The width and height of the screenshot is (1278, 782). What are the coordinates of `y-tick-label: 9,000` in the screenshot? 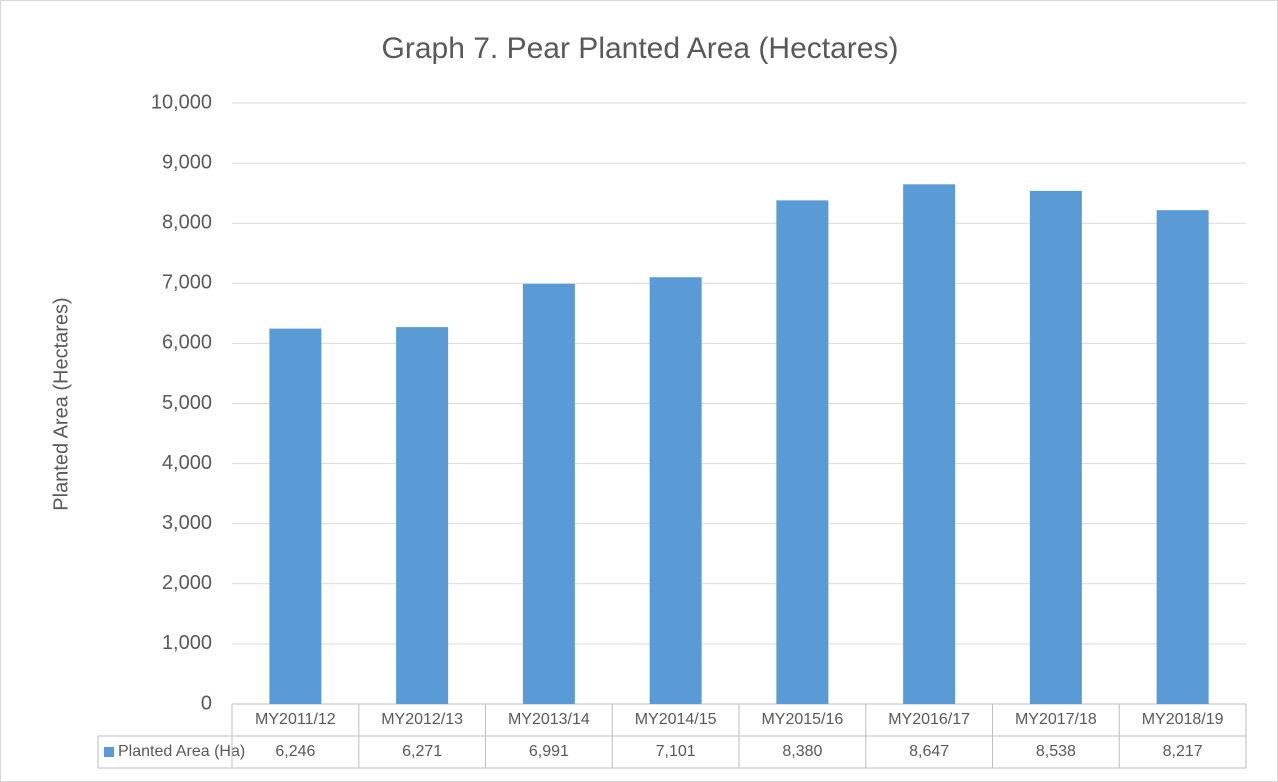 It's located at (187, 162).